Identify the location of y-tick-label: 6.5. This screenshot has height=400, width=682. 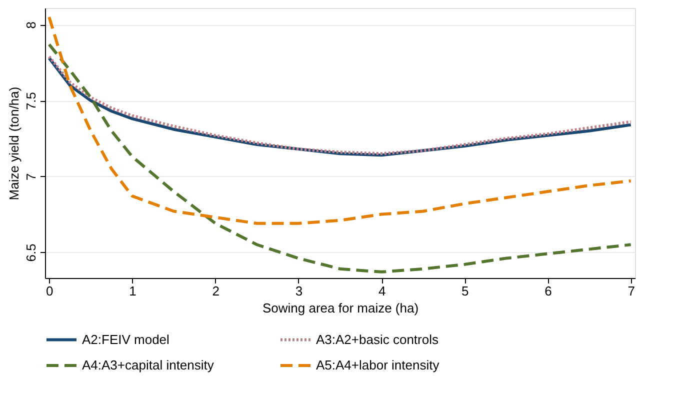
(31, 253).